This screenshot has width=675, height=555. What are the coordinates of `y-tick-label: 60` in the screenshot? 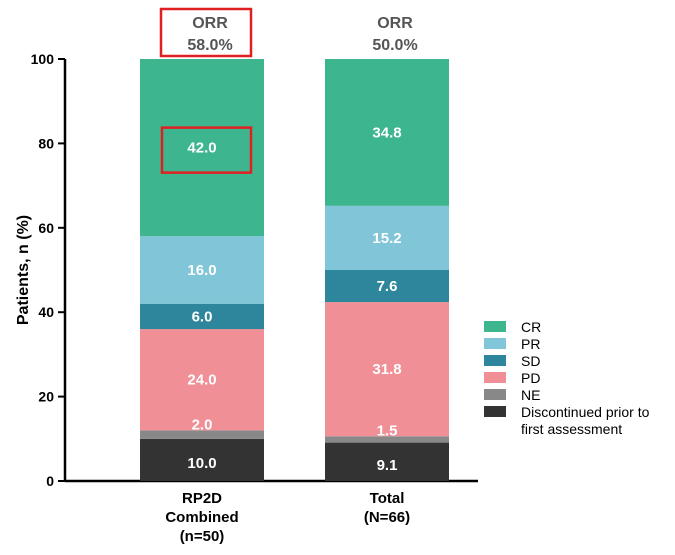 It's located at (46, 228).